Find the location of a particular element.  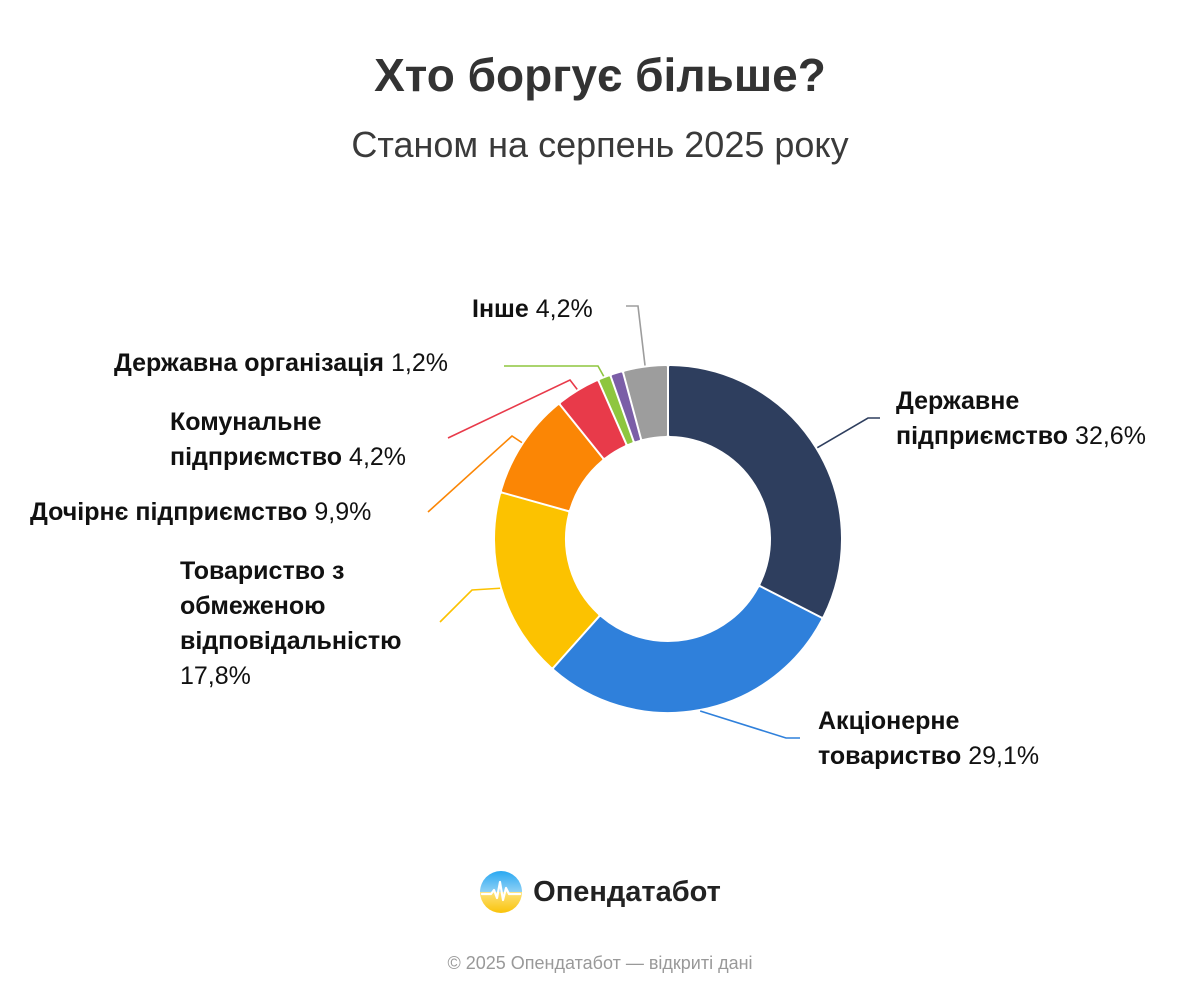

leader-line-slice-tov is located at coordinates (470, 605).